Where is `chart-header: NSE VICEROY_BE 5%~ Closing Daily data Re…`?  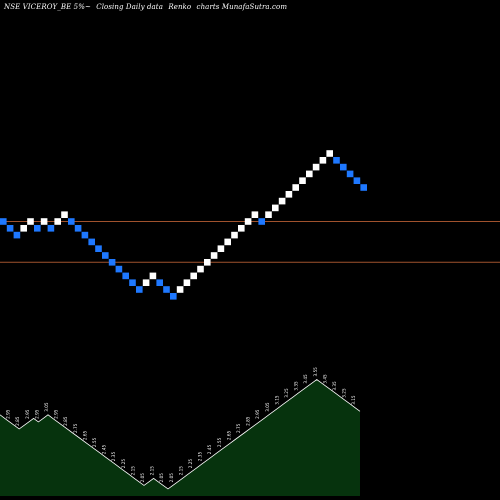
chart-header: NSE VICEROY_BE 5%~ Closing Daily data Re… is located at coordinates (147, 7).